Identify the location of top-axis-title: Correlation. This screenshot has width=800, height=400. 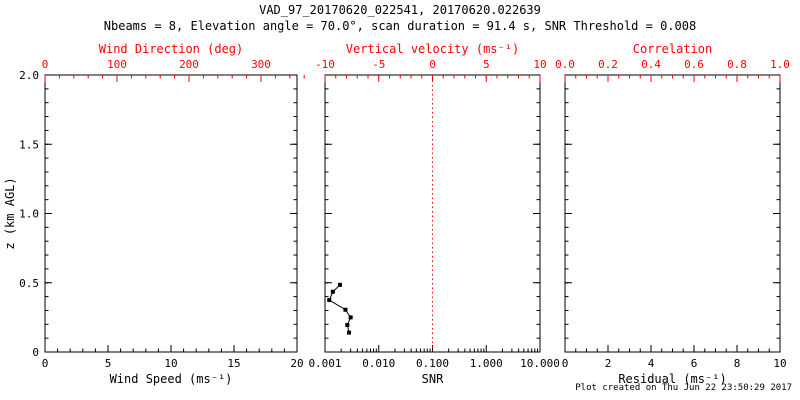
(672, 49).